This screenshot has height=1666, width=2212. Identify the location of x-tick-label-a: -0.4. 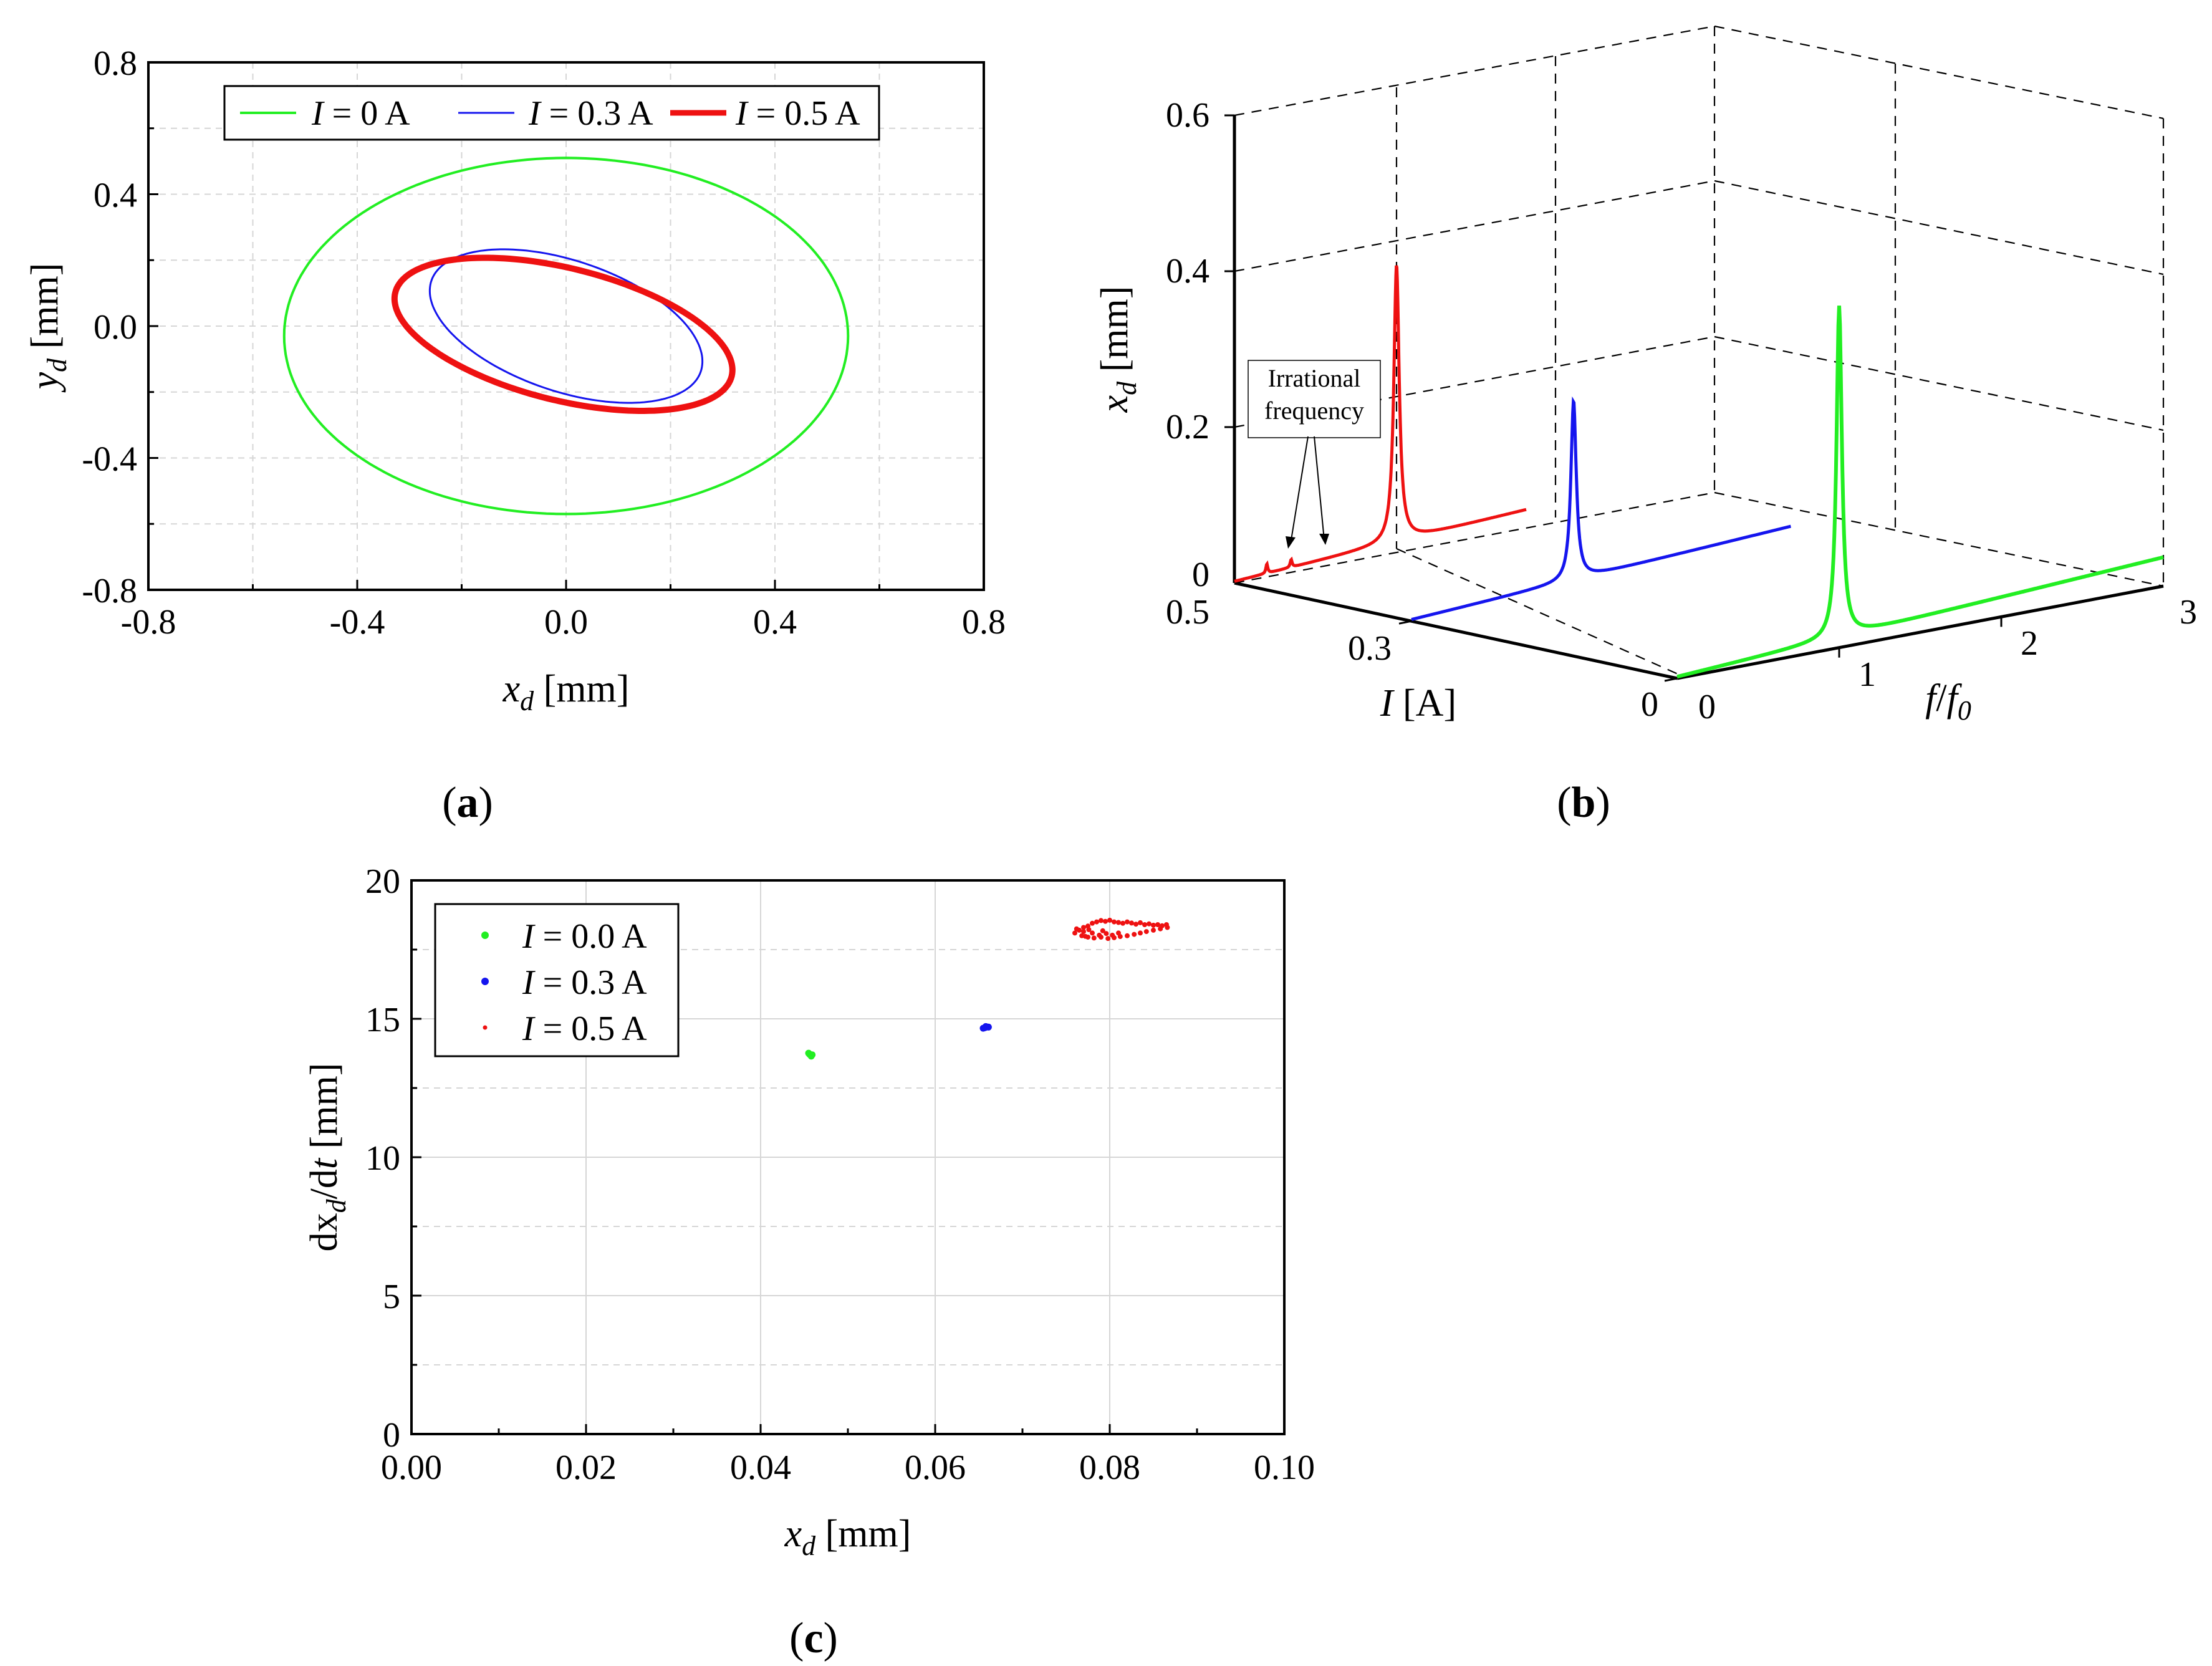
(358, 622).